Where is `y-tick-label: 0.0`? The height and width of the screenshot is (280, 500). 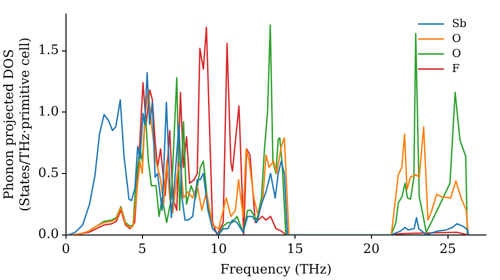
y-tick-label: 0.0 is located at coordinates (48, 234).